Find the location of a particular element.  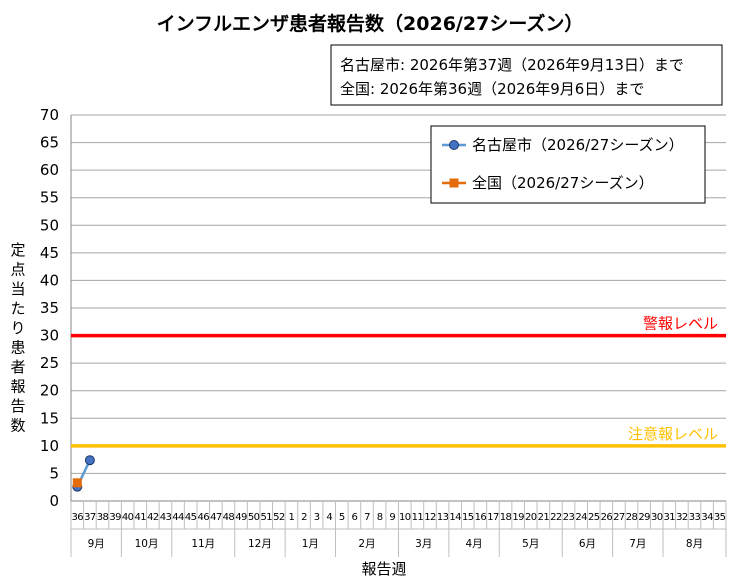

x-tick-label: 40 is located at coordinates (128, 517).